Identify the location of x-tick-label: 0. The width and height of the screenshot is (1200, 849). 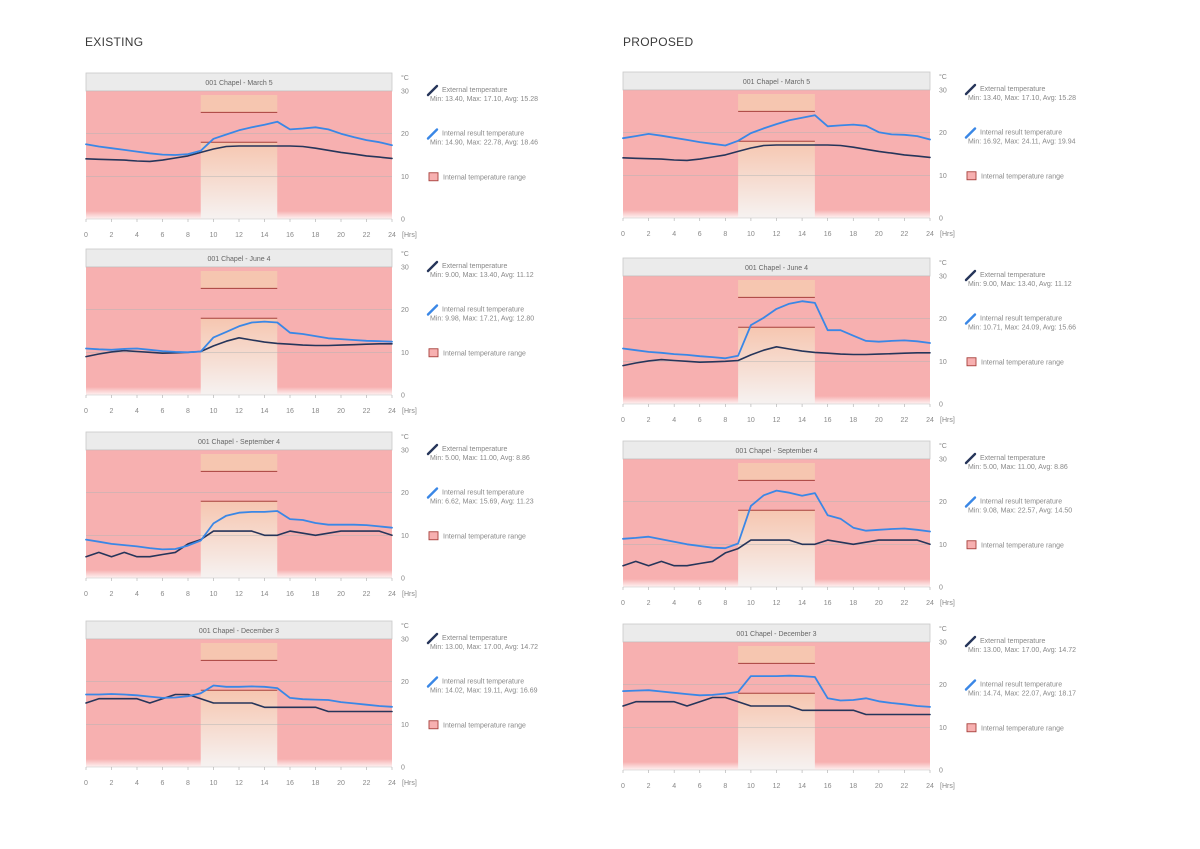
(86, 594).